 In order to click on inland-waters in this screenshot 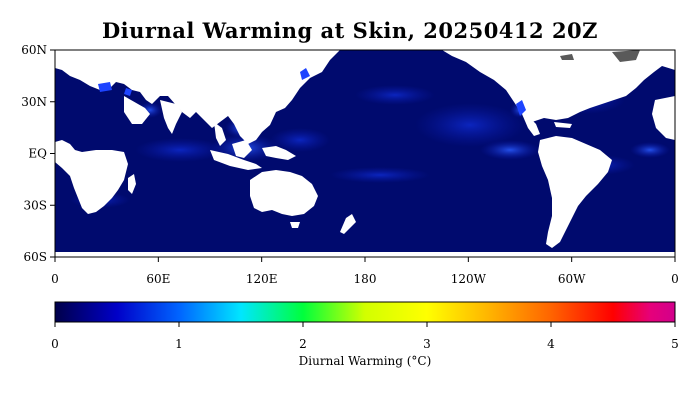, I will do `click(312, 92)`.